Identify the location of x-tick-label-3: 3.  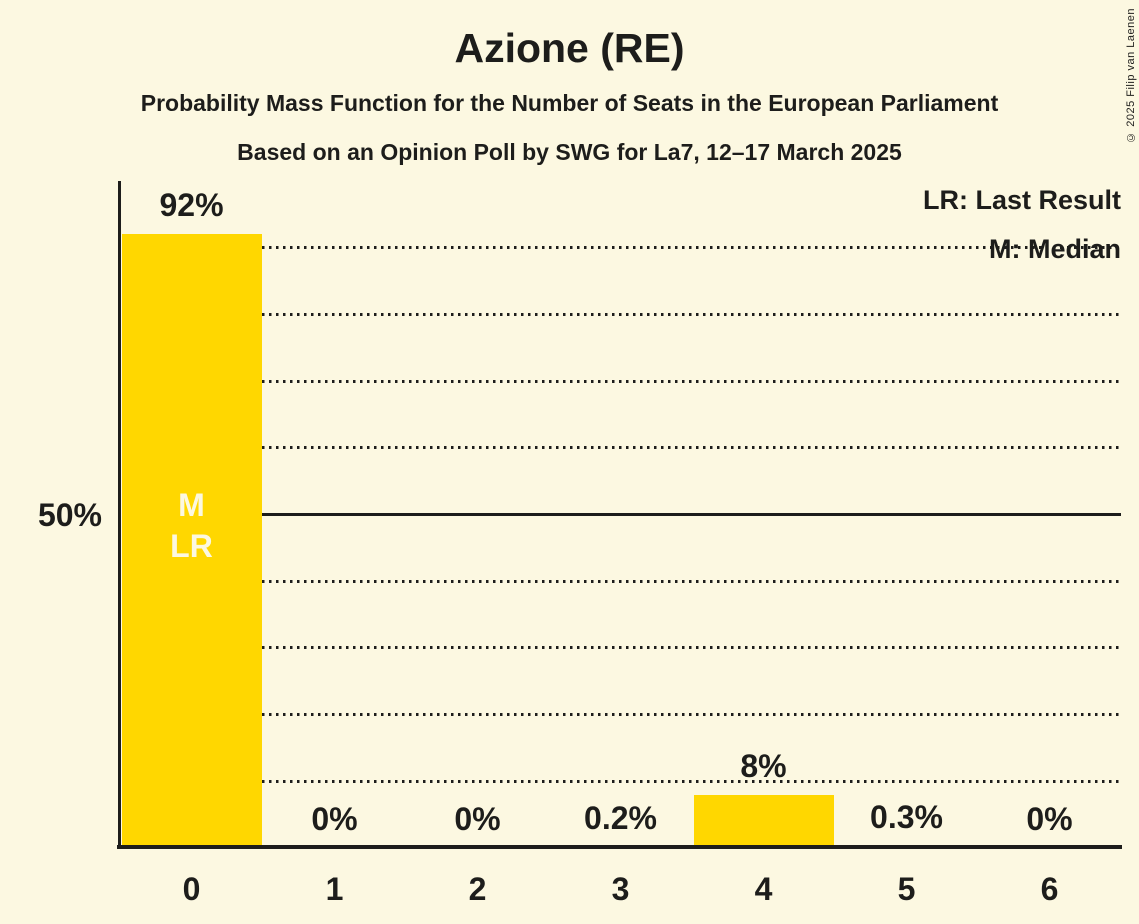
(620, 889).